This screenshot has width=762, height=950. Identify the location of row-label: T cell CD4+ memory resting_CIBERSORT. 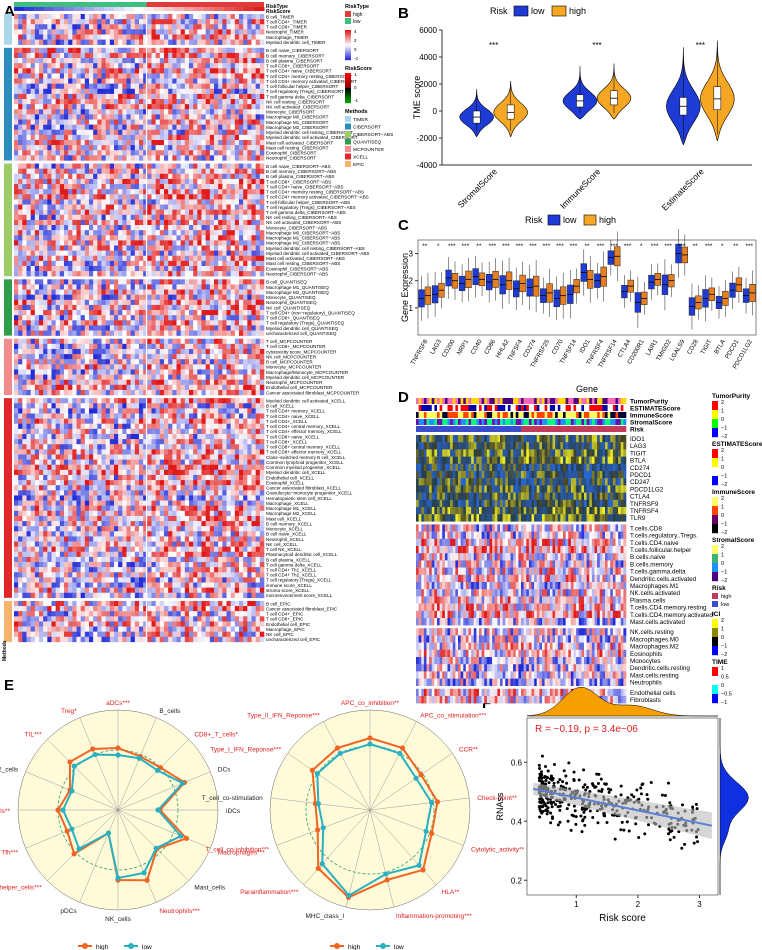
(309, 76).